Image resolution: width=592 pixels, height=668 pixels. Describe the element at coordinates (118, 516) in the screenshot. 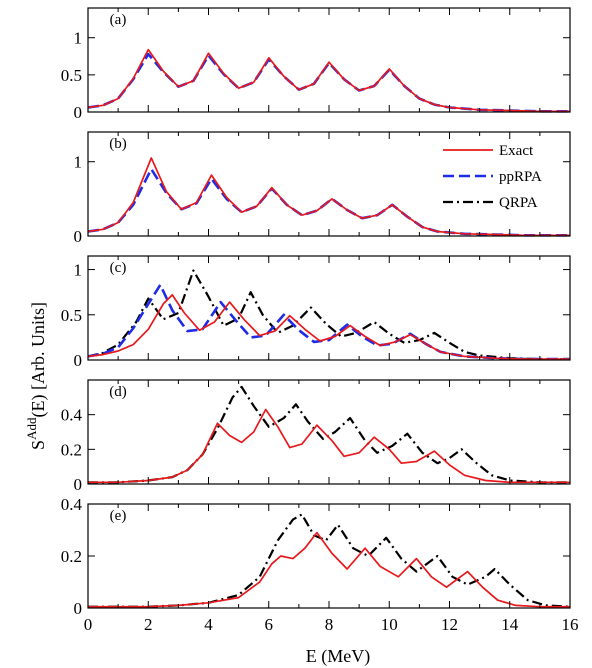

I see `panel-label: (e)` at that location.